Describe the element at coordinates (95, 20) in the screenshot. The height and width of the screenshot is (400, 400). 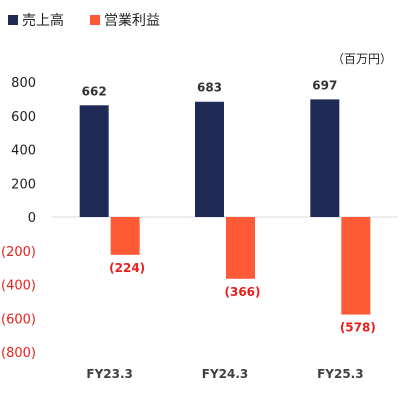
I see `legend-swatch-operating-profit` at that location.